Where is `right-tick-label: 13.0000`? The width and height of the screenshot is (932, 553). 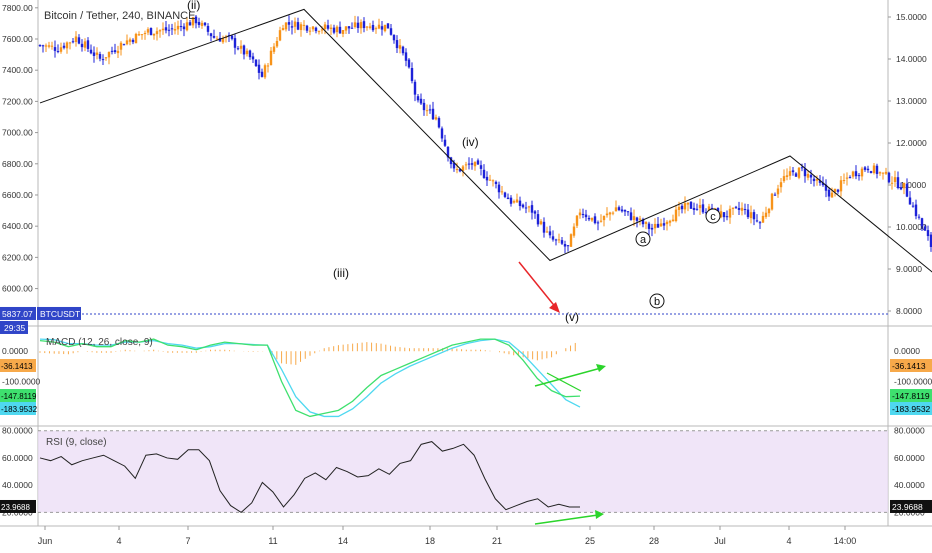
right-tick-label: 13.0000 is located at coordinates (911, 101).